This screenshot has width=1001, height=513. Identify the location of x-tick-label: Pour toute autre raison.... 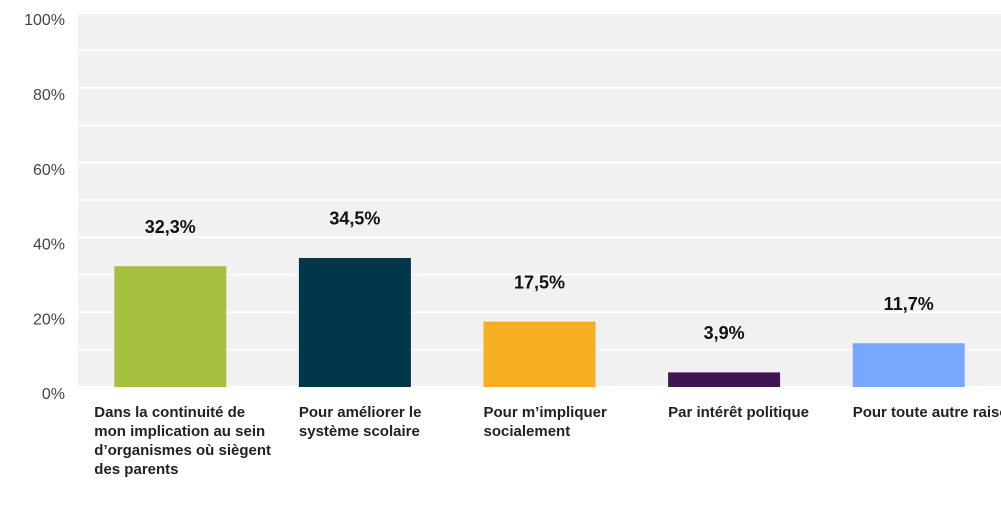
(926, 412).